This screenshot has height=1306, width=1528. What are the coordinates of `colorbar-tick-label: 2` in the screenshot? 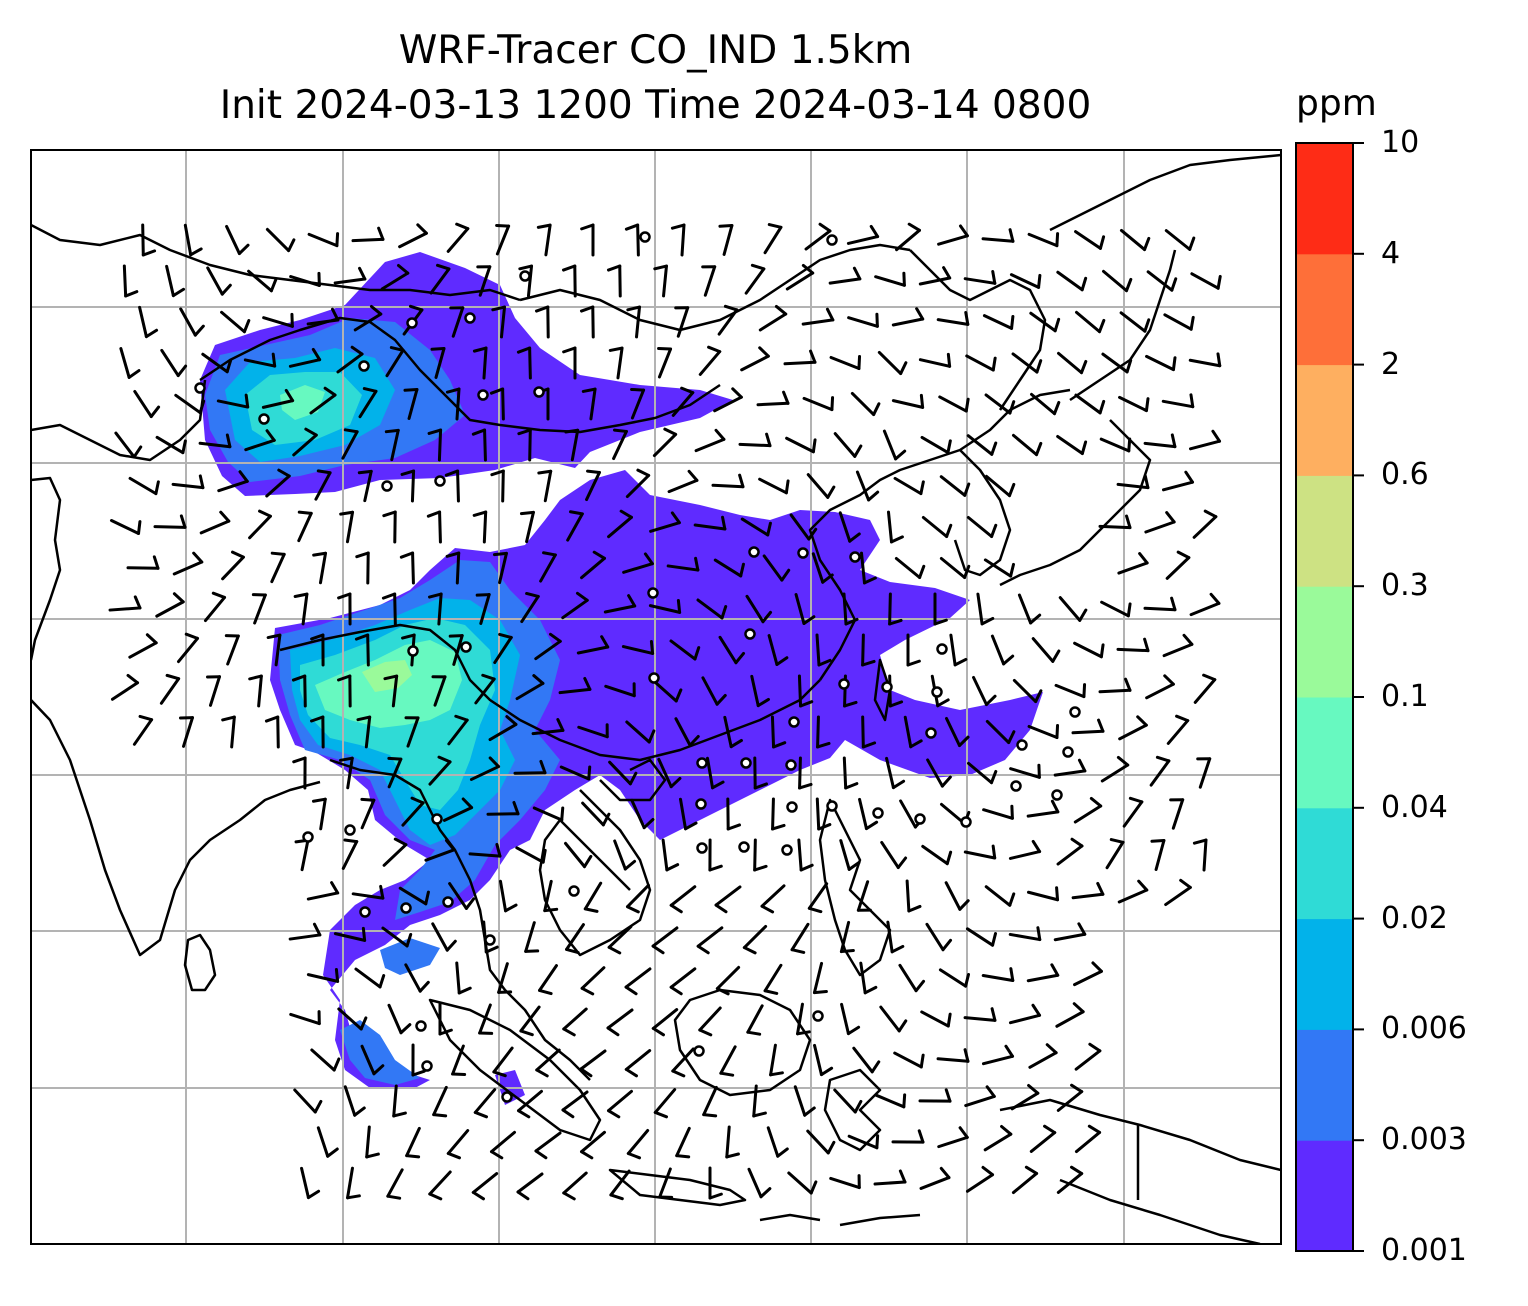 It's located at (1391, 364).